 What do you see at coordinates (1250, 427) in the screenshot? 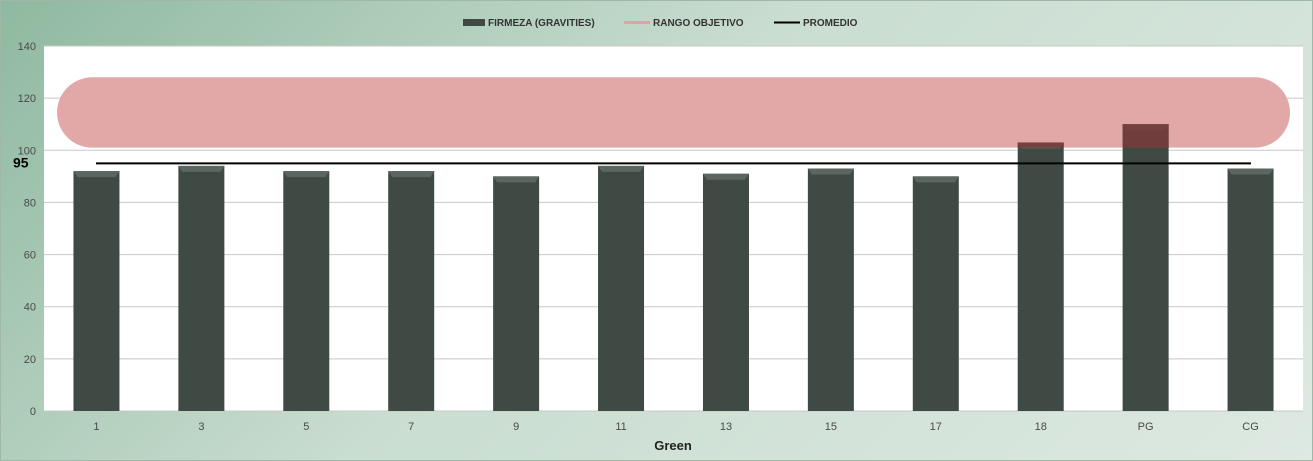
I see `x-tick-label: CG` at bounding box center [1250, 427].